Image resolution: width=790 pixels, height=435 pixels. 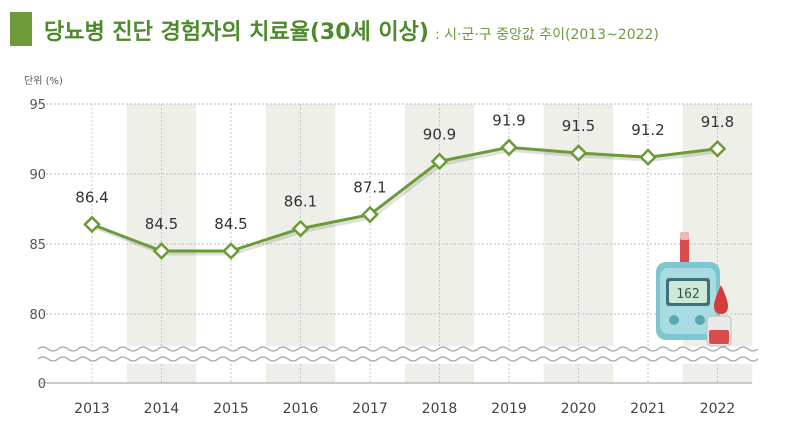 I want to click on data-label: 86.4, so click(x=91, y=197).